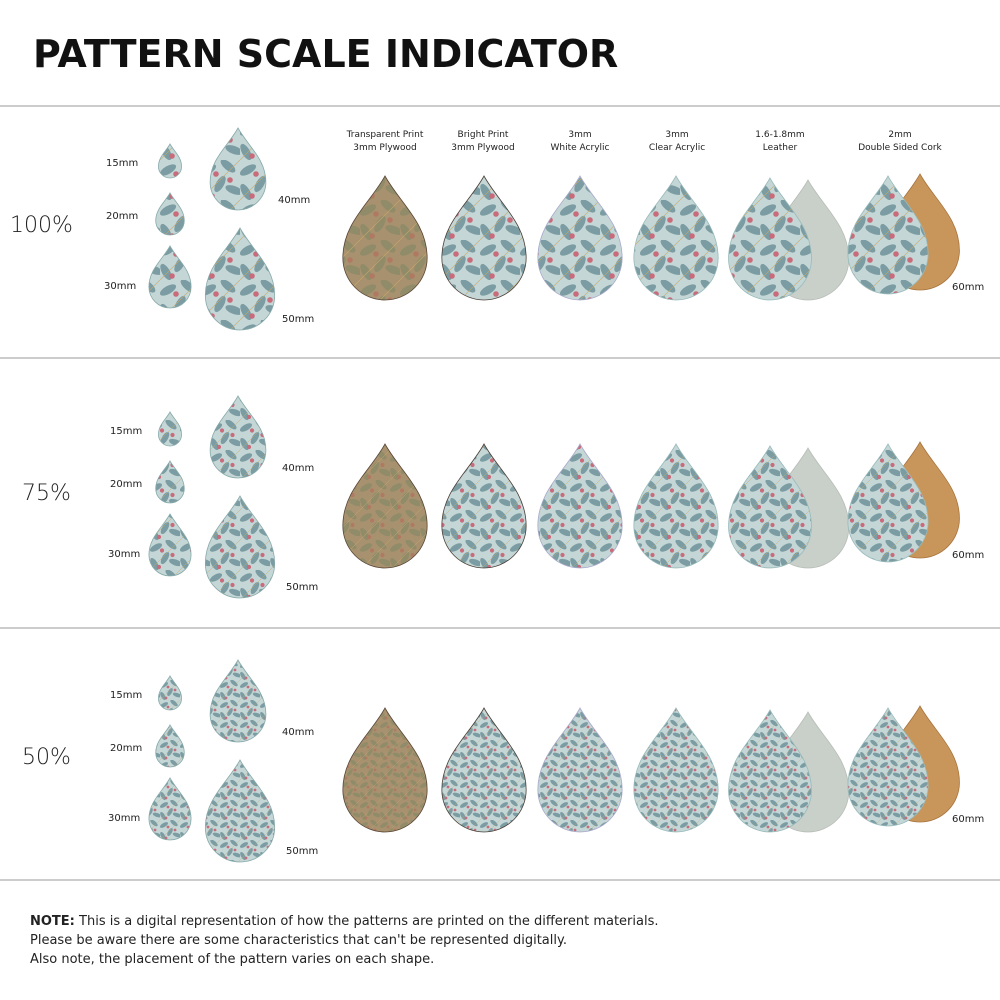 This screenshot has height=1000, width=1000. Describe the element at coordinates (779, 135) in the screenshot. I see `material-label: 1.6-1.8mm` at that location.